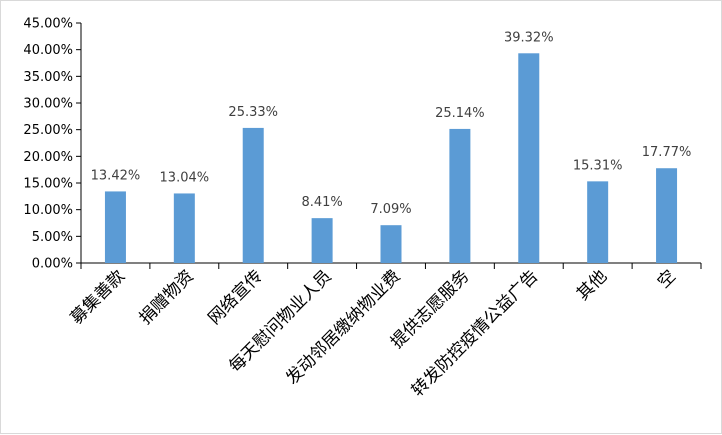 This screenshot has height=435, width=722. I want to click on data-label: 15.31%, so click(598, 165).